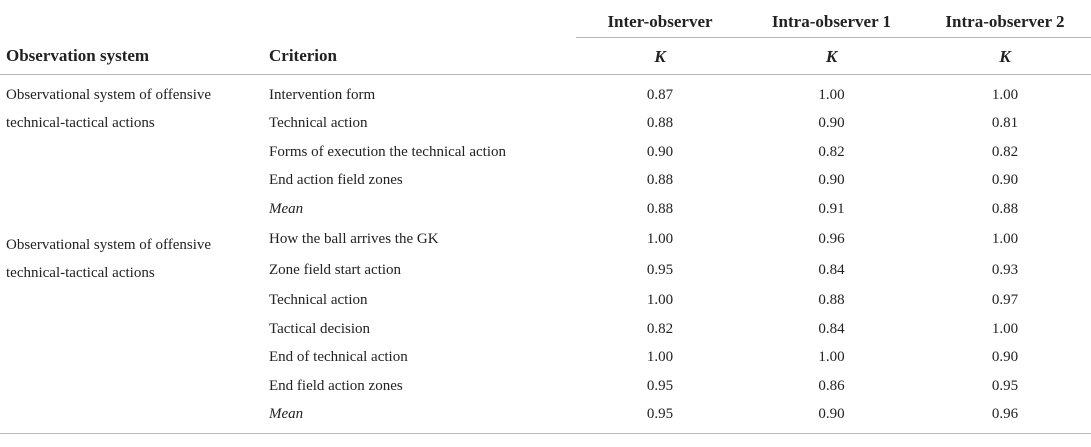 The image size is (1091, 447). What do you see at coordinates (419, 19) in the screenshot?
I see `header-spacer-criterion` at bounding box center [419, 19].